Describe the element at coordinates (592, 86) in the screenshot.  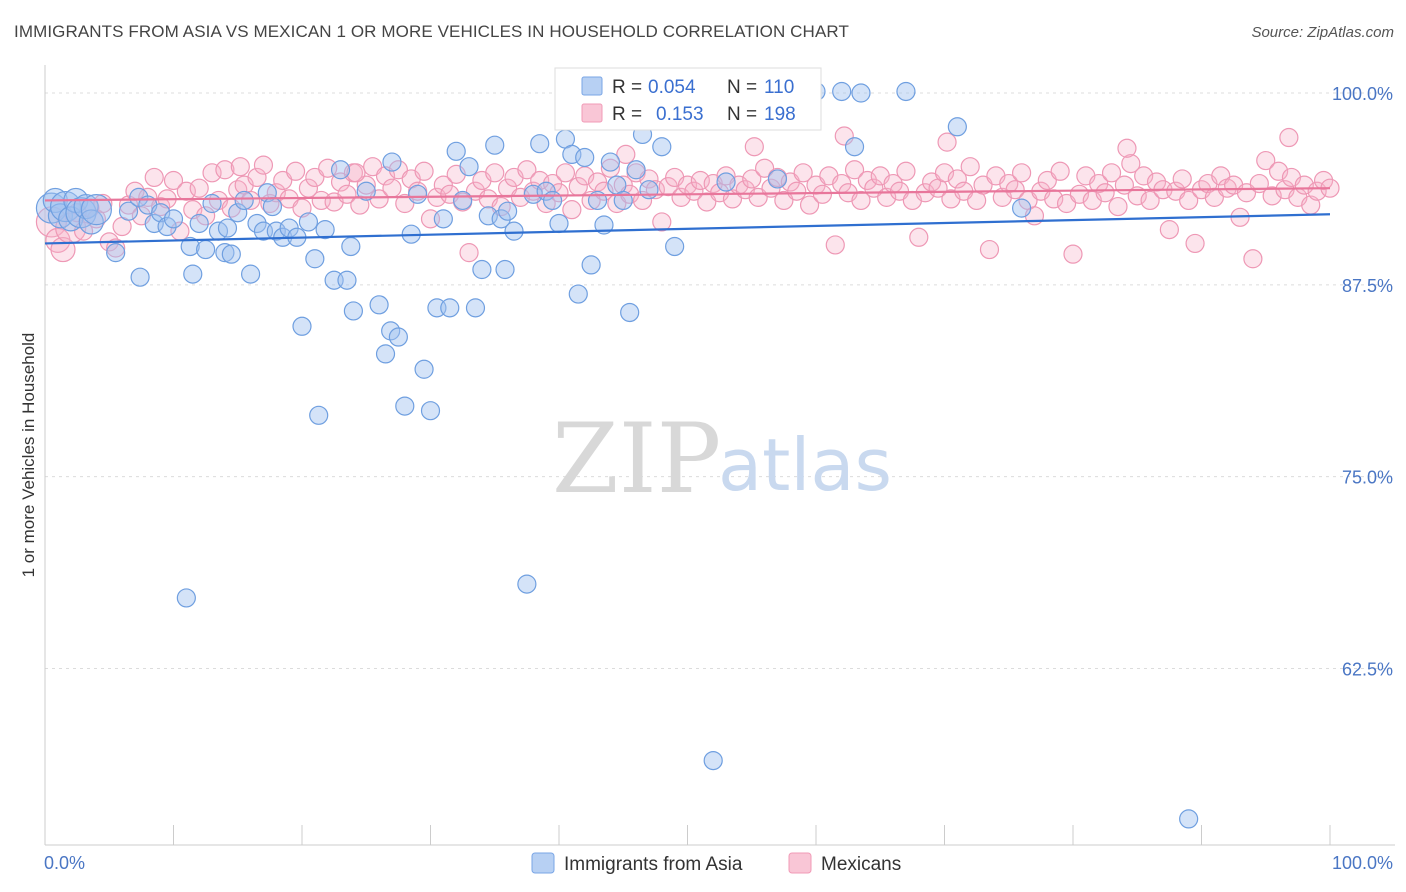
I see `legend-swatch-asia` at that location.